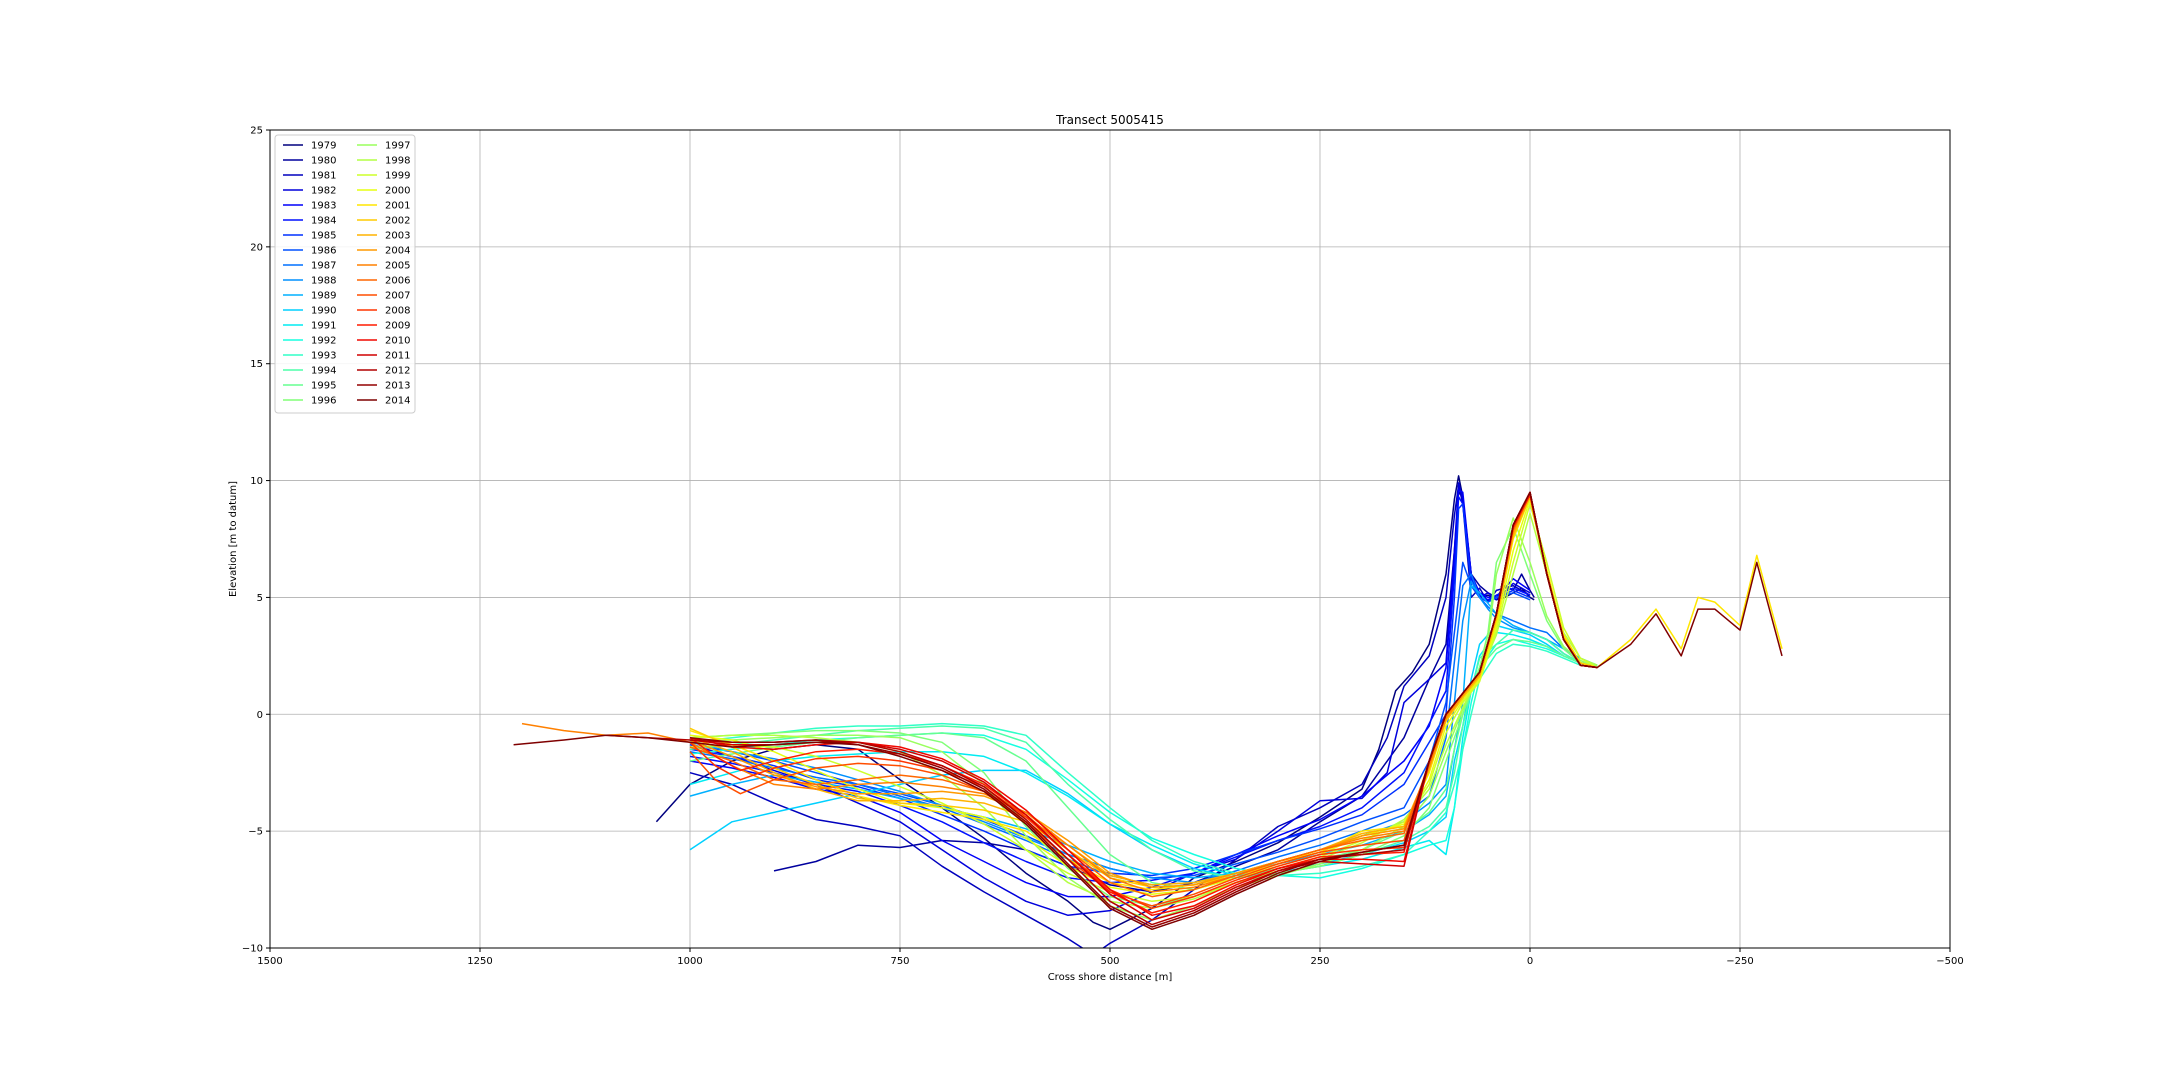 The image size is (2160, 1080). Describe the element at coordinates (899, 961) in the screenshot. I see `x-tick-label: 750` at that location.